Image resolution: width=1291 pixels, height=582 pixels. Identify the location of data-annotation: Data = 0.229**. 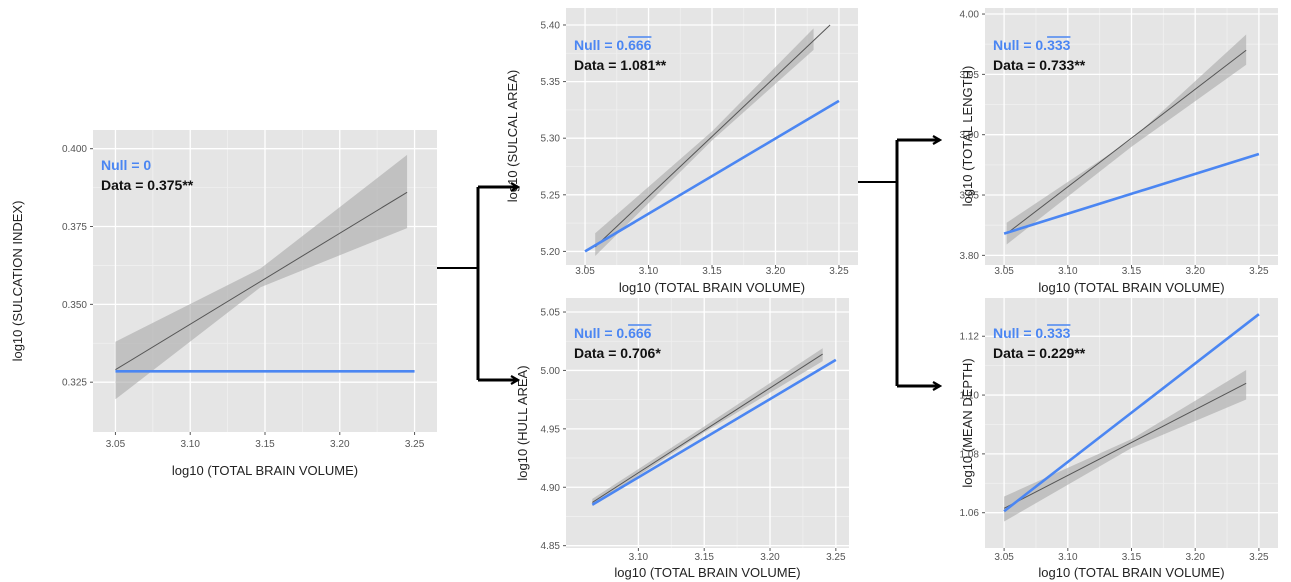
(1039, 353).